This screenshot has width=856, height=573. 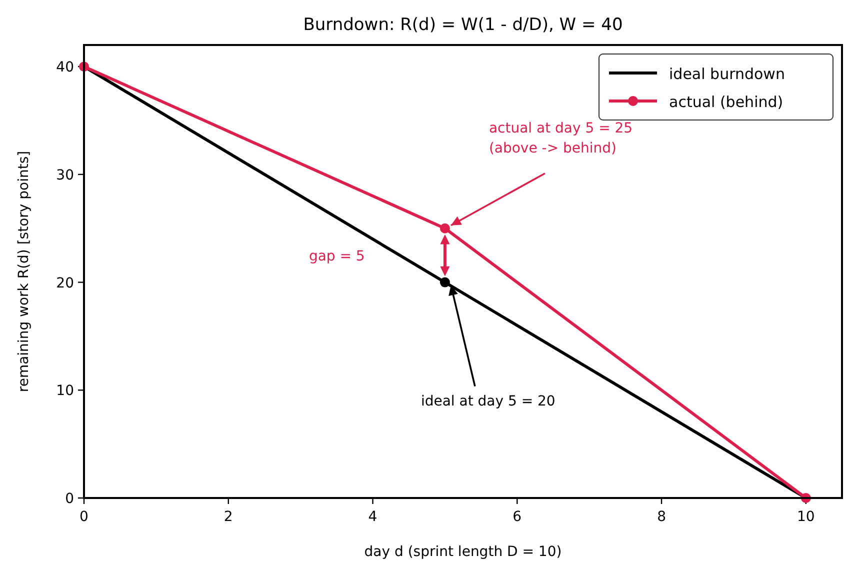 What do you see at coordinates (65, 68) in the screenshot?
I see `y-tick-label: 40` at bounding box center [65, 68].